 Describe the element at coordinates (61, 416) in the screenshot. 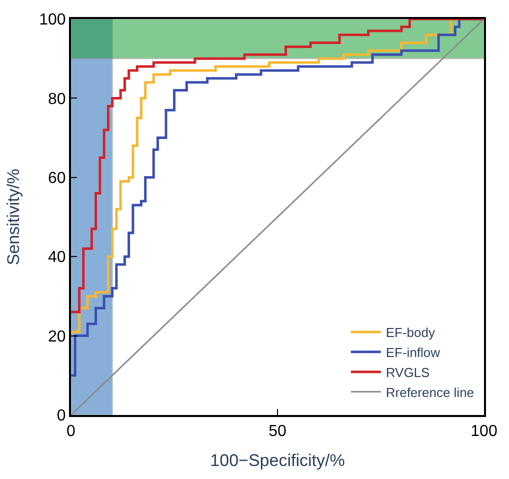

I see `y-tick-label: 0` at that location.